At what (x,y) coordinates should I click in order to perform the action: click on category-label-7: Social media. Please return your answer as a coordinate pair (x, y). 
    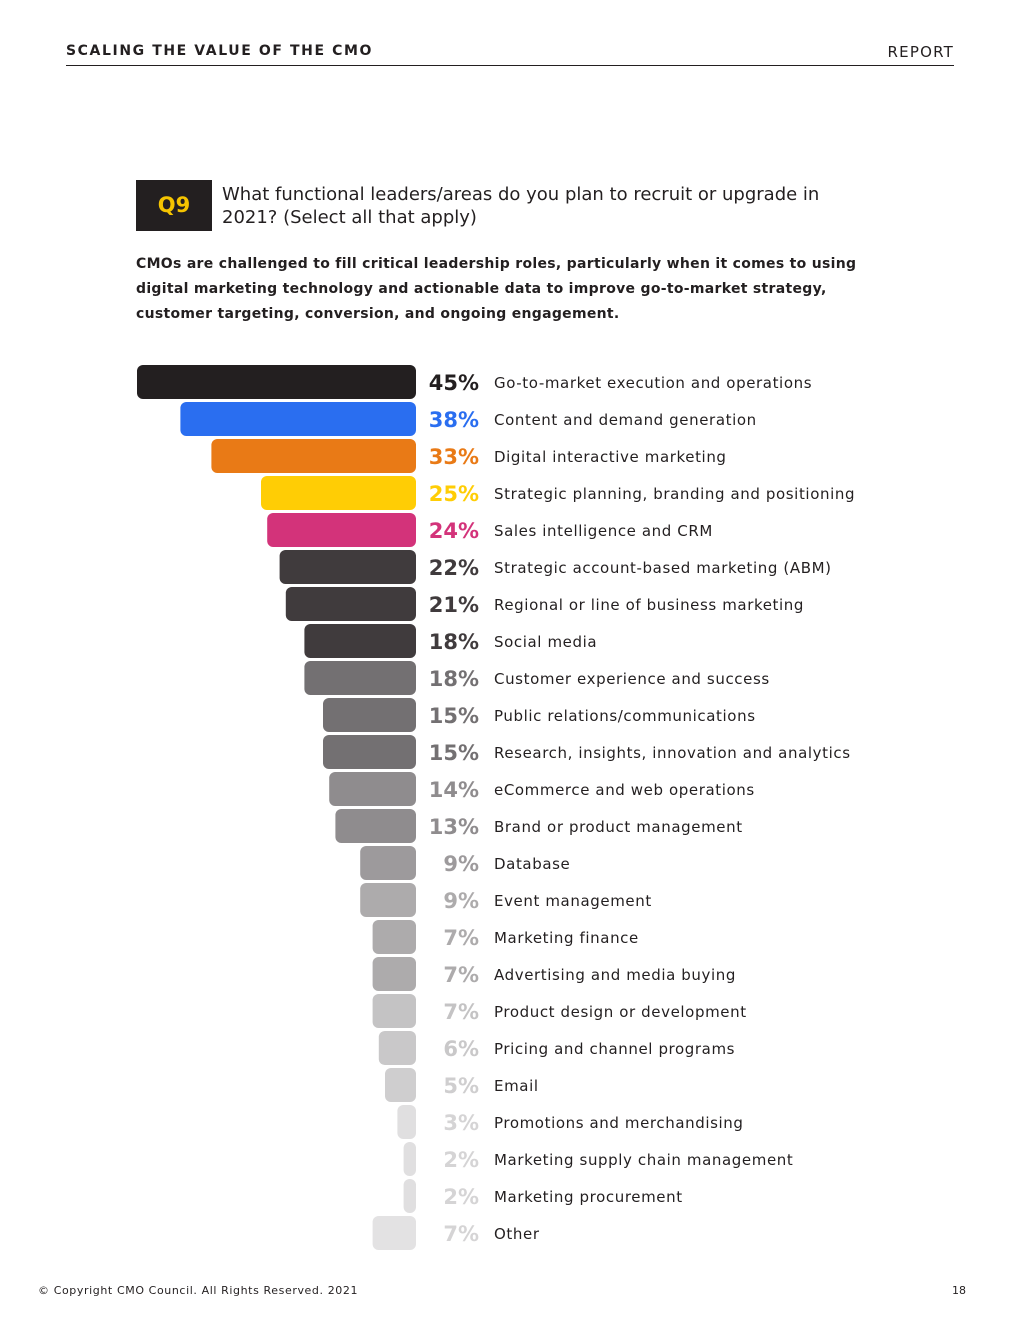
    Looking at the image, I should click on (545, 642).